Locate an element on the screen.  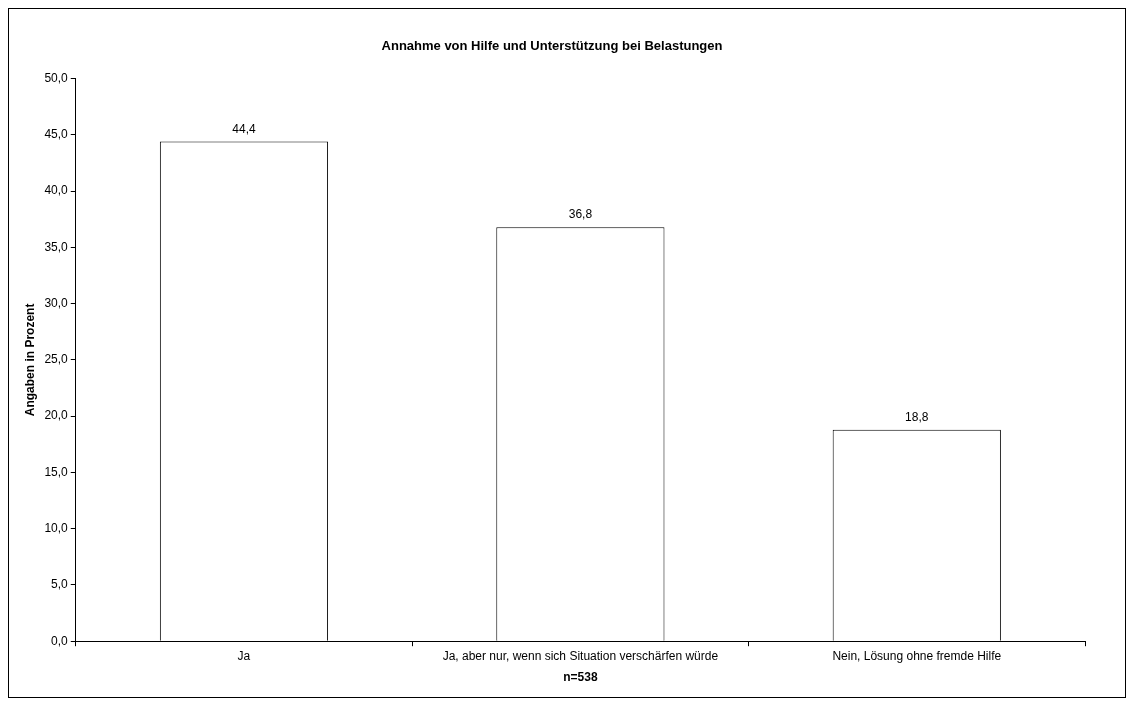
data-label: 44,4 is located at coordinates (244, 128).